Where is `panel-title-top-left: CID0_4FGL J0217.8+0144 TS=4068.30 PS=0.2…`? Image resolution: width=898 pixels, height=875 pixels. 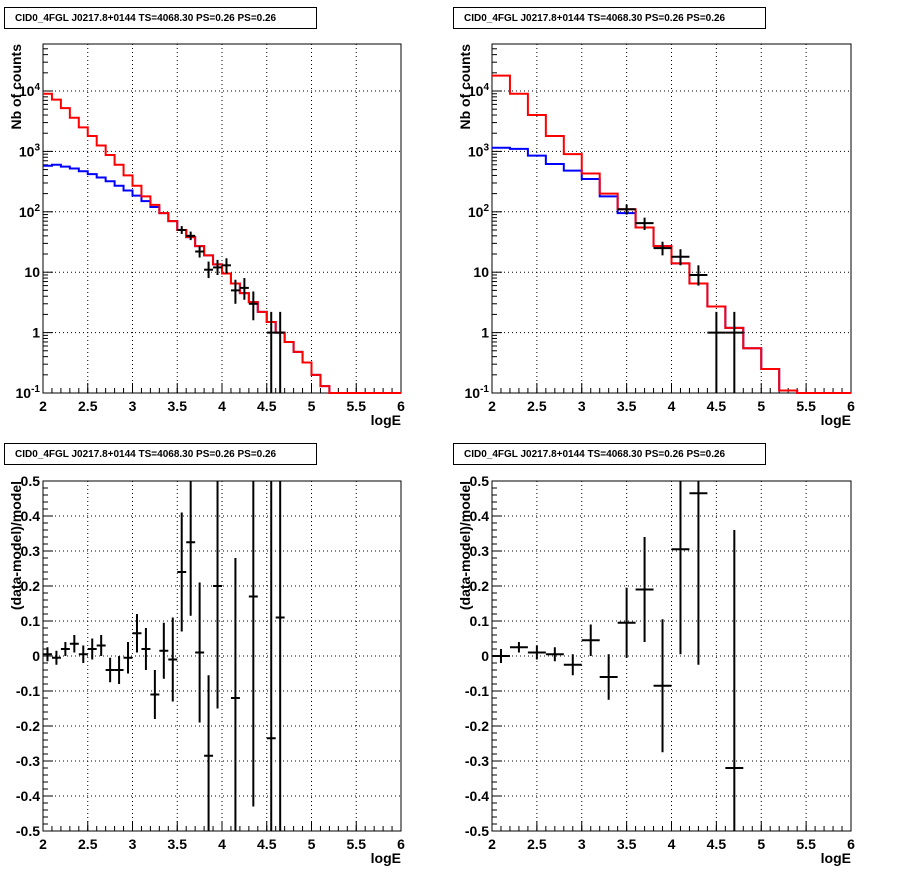 panel-title-top-left: CID0_4FGL J0217.8+0144 TS=4068.30 PS=0.2… is located at coordinates (160, 18).